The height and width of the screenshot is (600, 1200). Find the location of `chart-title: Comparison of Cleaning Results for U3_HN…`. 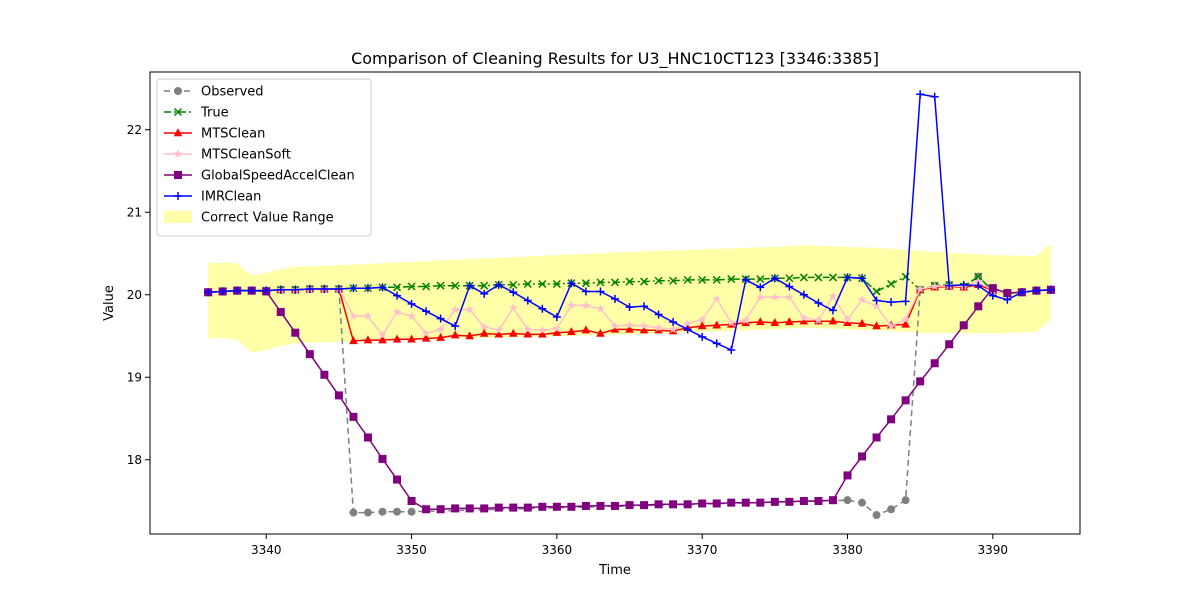

chart-title: Comparison of Cleaning Results for U3_HN… is located at coordinates (615, 59).